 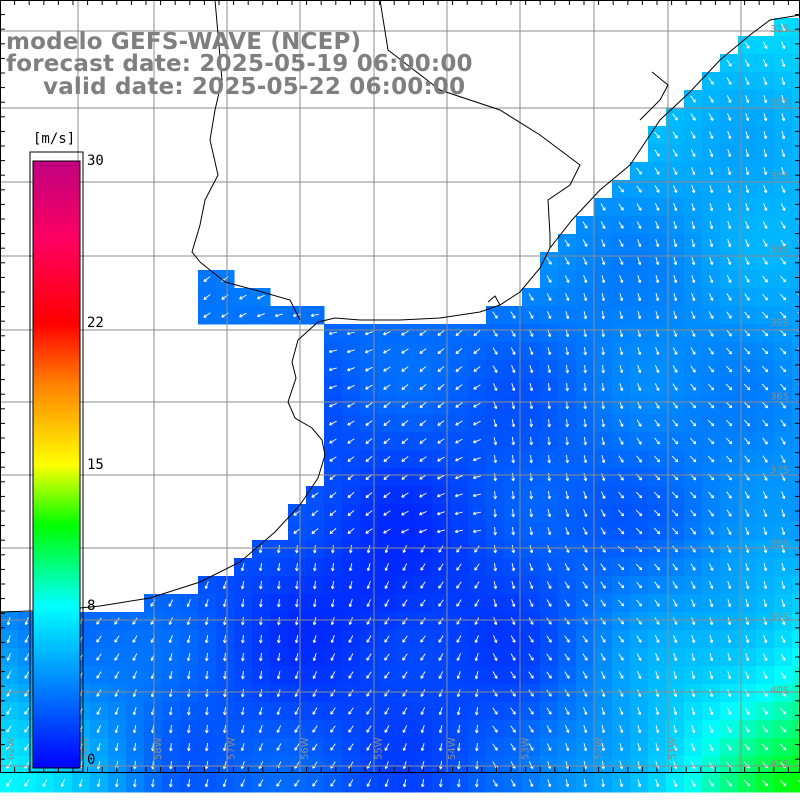 I want to click on model-title: modelo GEFS-WAVE (NCEP), so click(x=184, y=42).